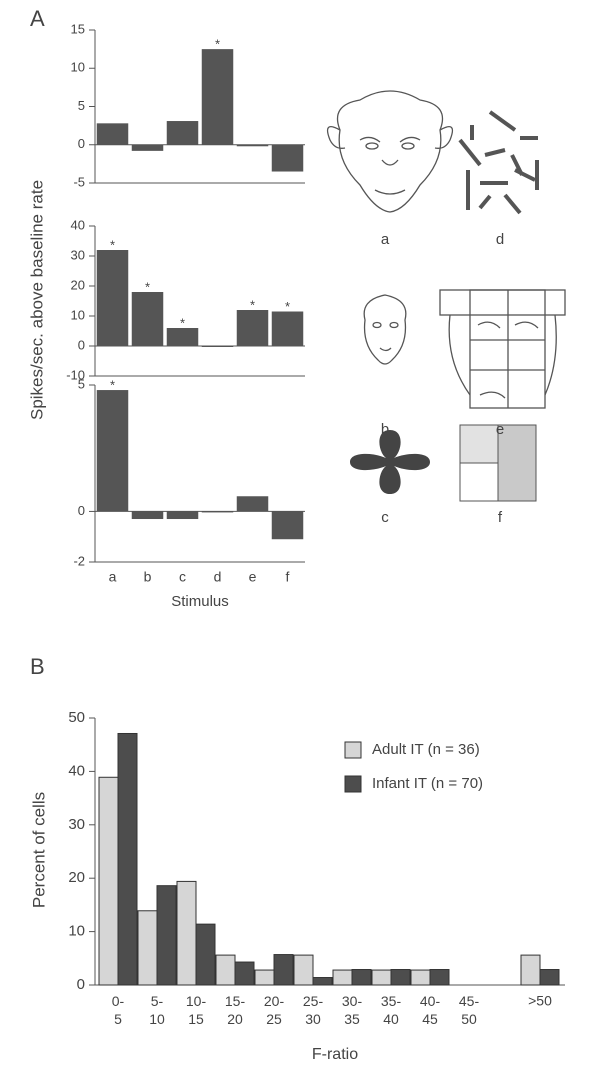 Image resolution: width=593 pixels, height=1075 pixels. I want to click on x-tick-label: 45-50, so click(469, 1010).